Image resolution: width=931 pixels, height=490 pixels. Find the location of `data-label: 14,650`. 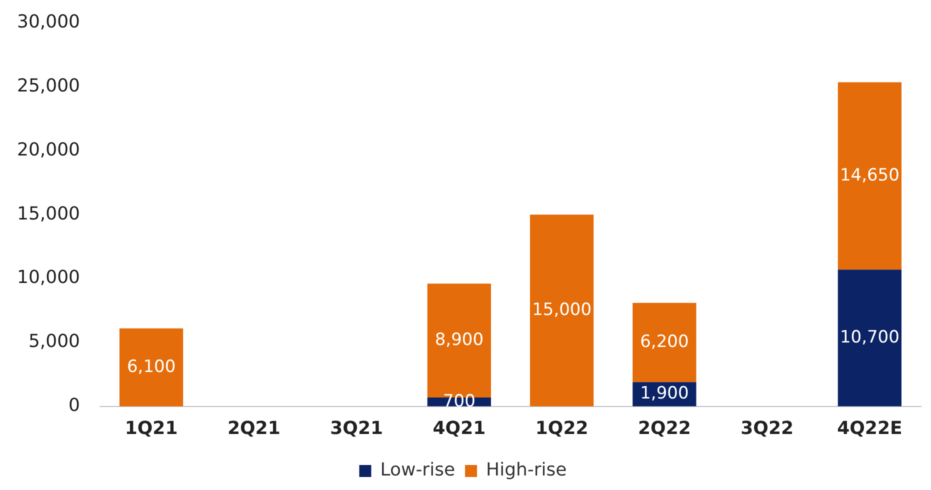

data-label: 14,650 is located at coordinates (870, 175).